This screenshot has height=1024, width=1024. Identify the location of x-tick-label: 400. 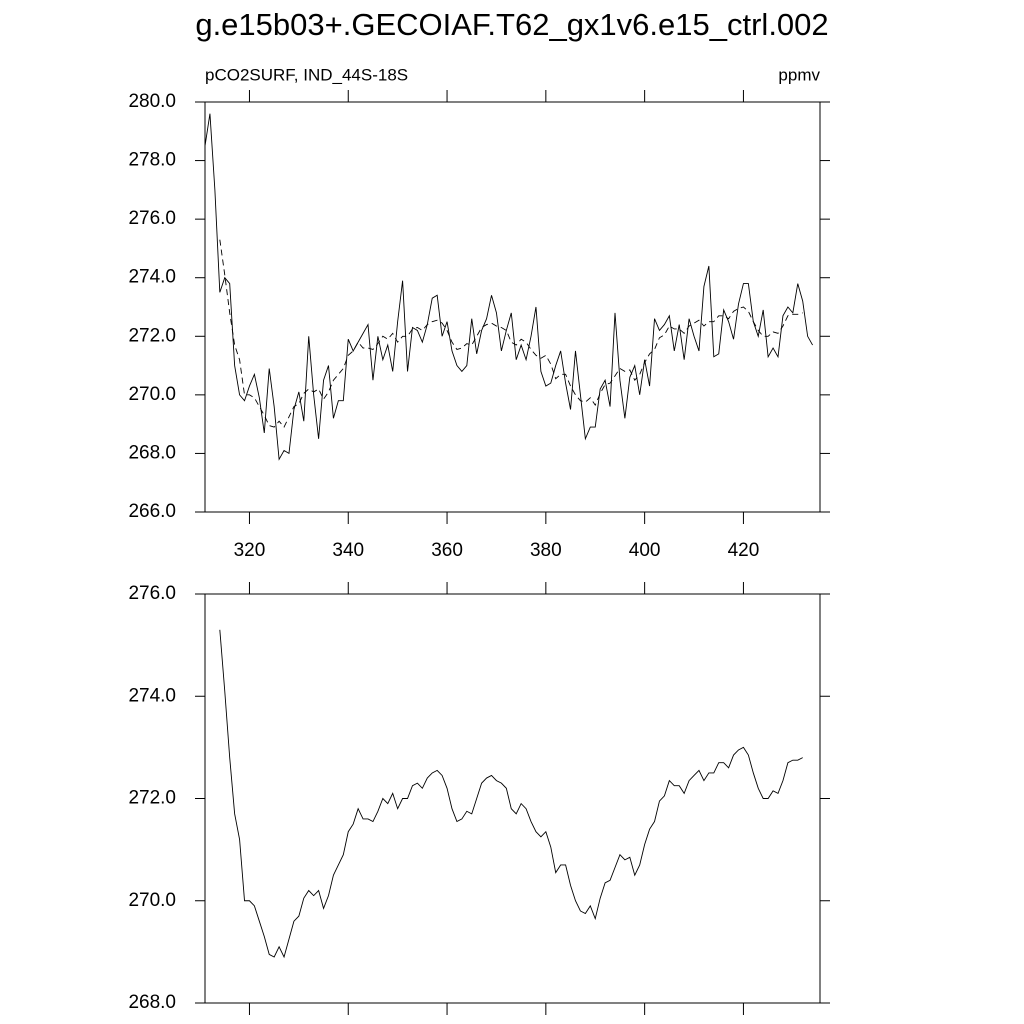
(645, 550).